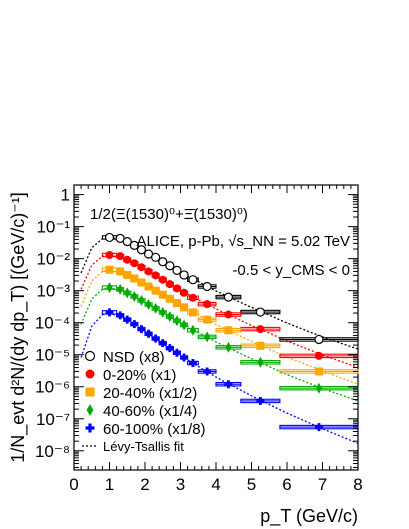 The height and width of the screenshot is (529, 409). I want to click on x-tick-label: 6, so click(286, 484).